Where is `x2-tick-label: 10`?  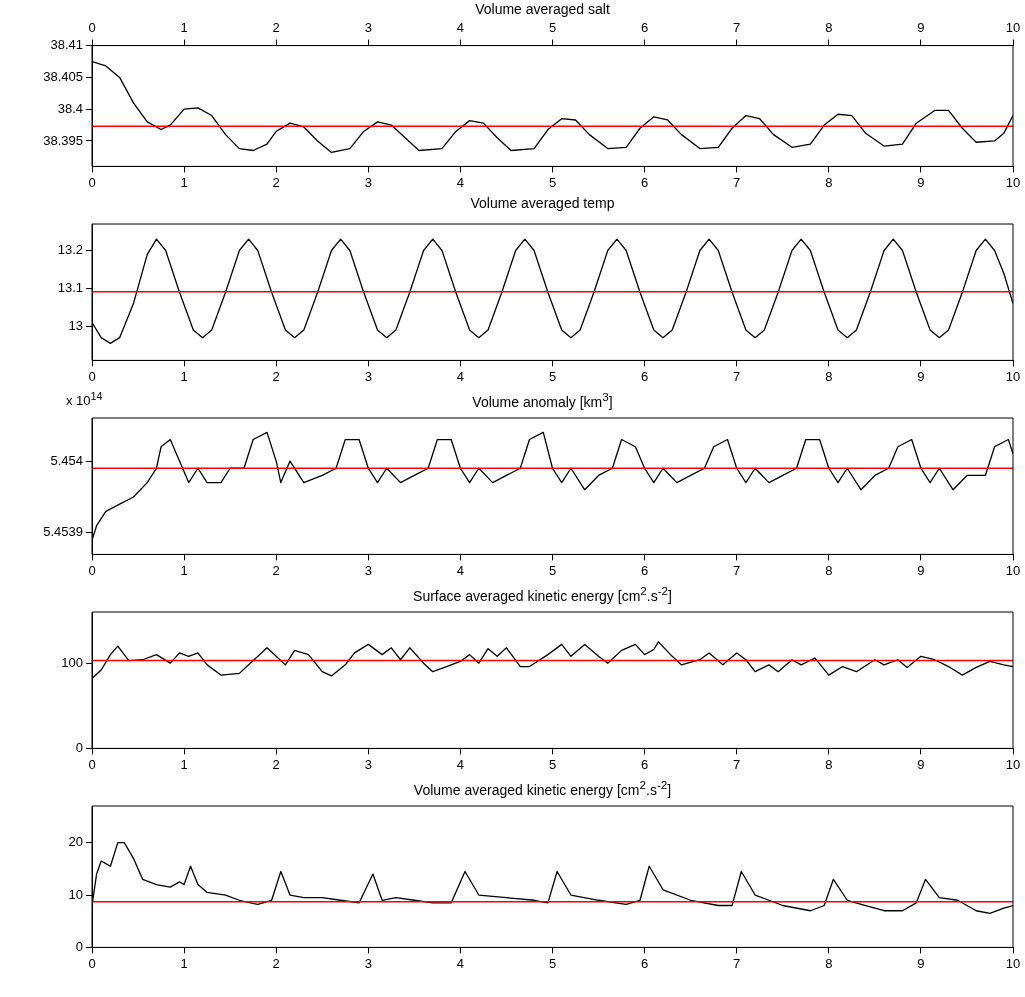 x2-tick-label: 10 is located at coordinates (1013, 28).